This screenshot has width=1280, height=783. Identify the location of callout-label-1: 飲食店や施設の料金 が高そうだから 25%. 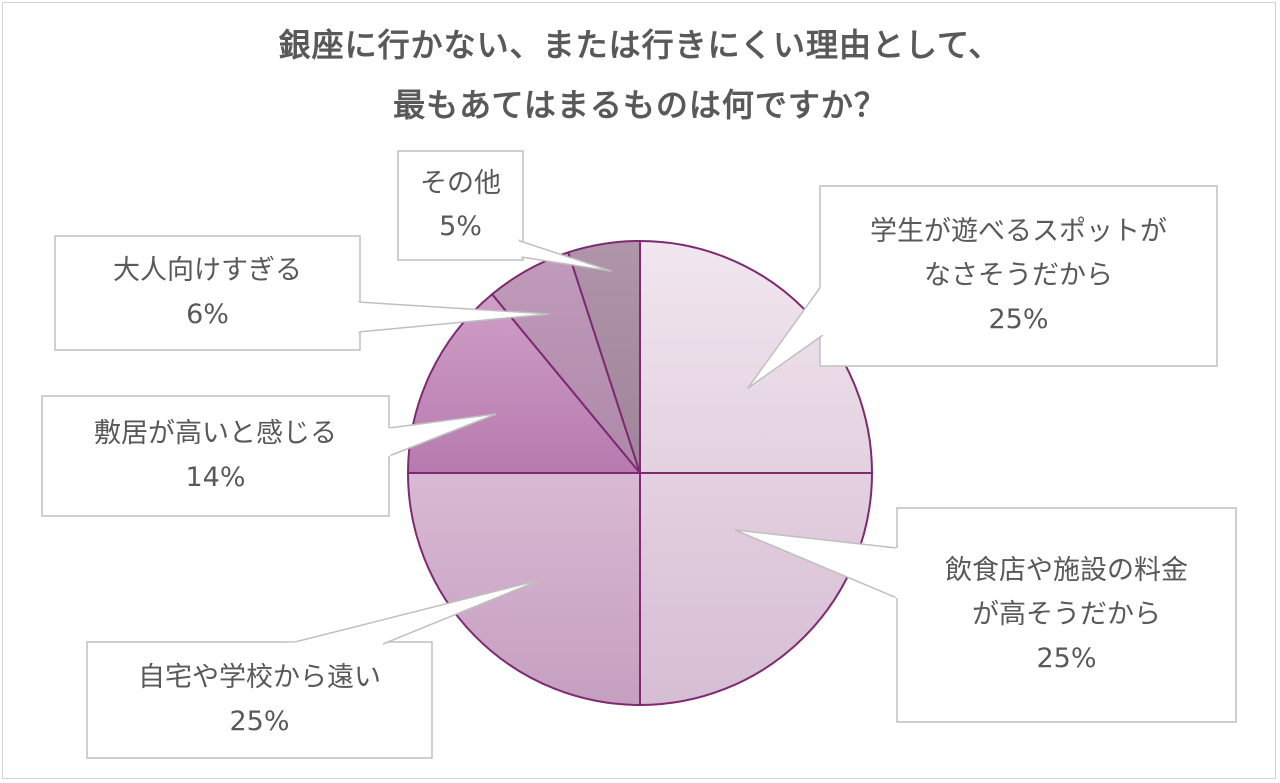
(1066, 614).